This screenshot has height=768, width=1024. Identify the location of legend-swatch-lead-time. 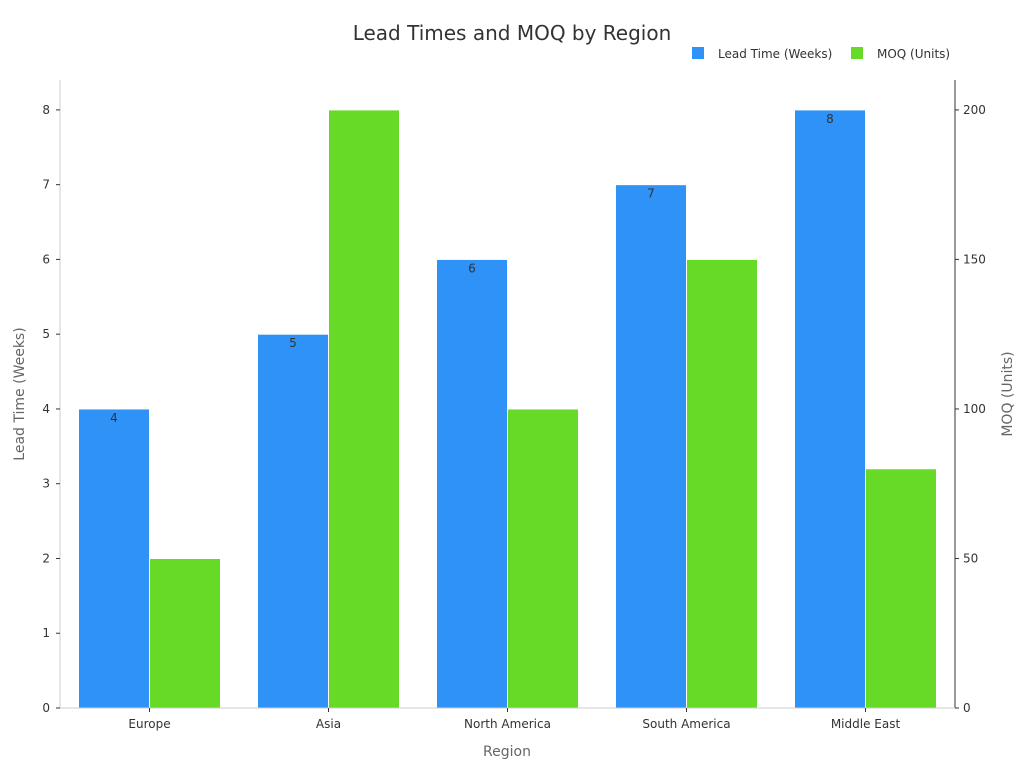
(698, 53).